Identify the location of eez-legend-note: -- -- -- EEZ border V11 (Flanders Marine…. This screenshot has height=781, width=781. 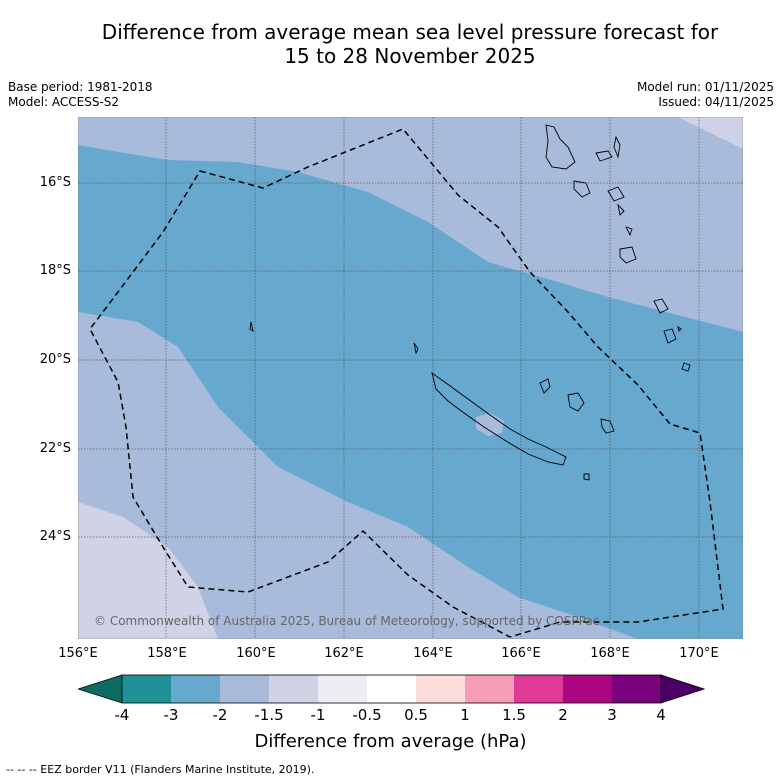
(160, 769).